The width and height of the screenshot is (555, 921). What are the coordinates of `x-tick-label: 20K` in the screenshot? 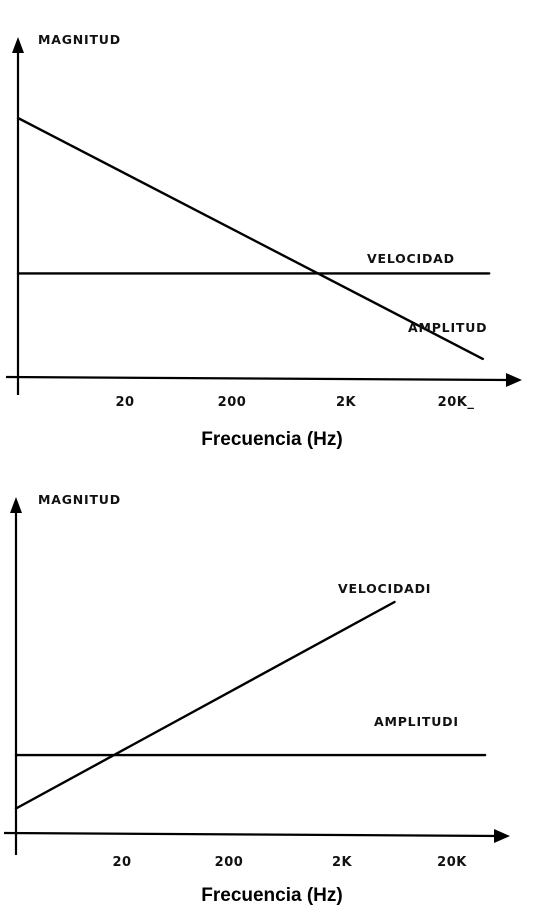 It's located at (452, 862).